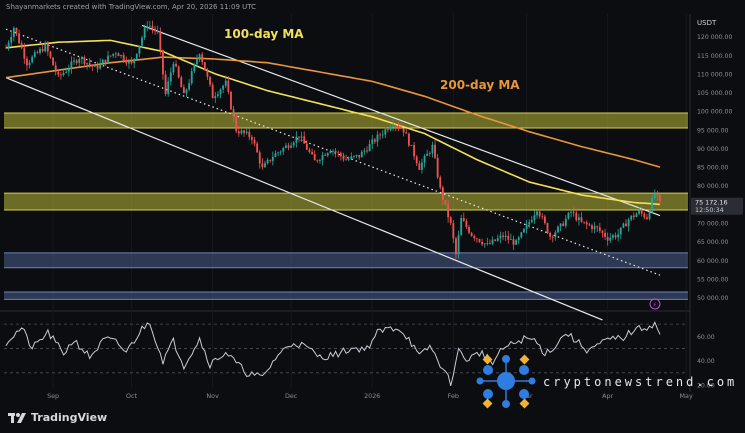 This screenshot has width=745, height=433. Describe the element at coordinates (706, 361) in the screenshot. I see `rsi-tick-label: 40.00` at that location.